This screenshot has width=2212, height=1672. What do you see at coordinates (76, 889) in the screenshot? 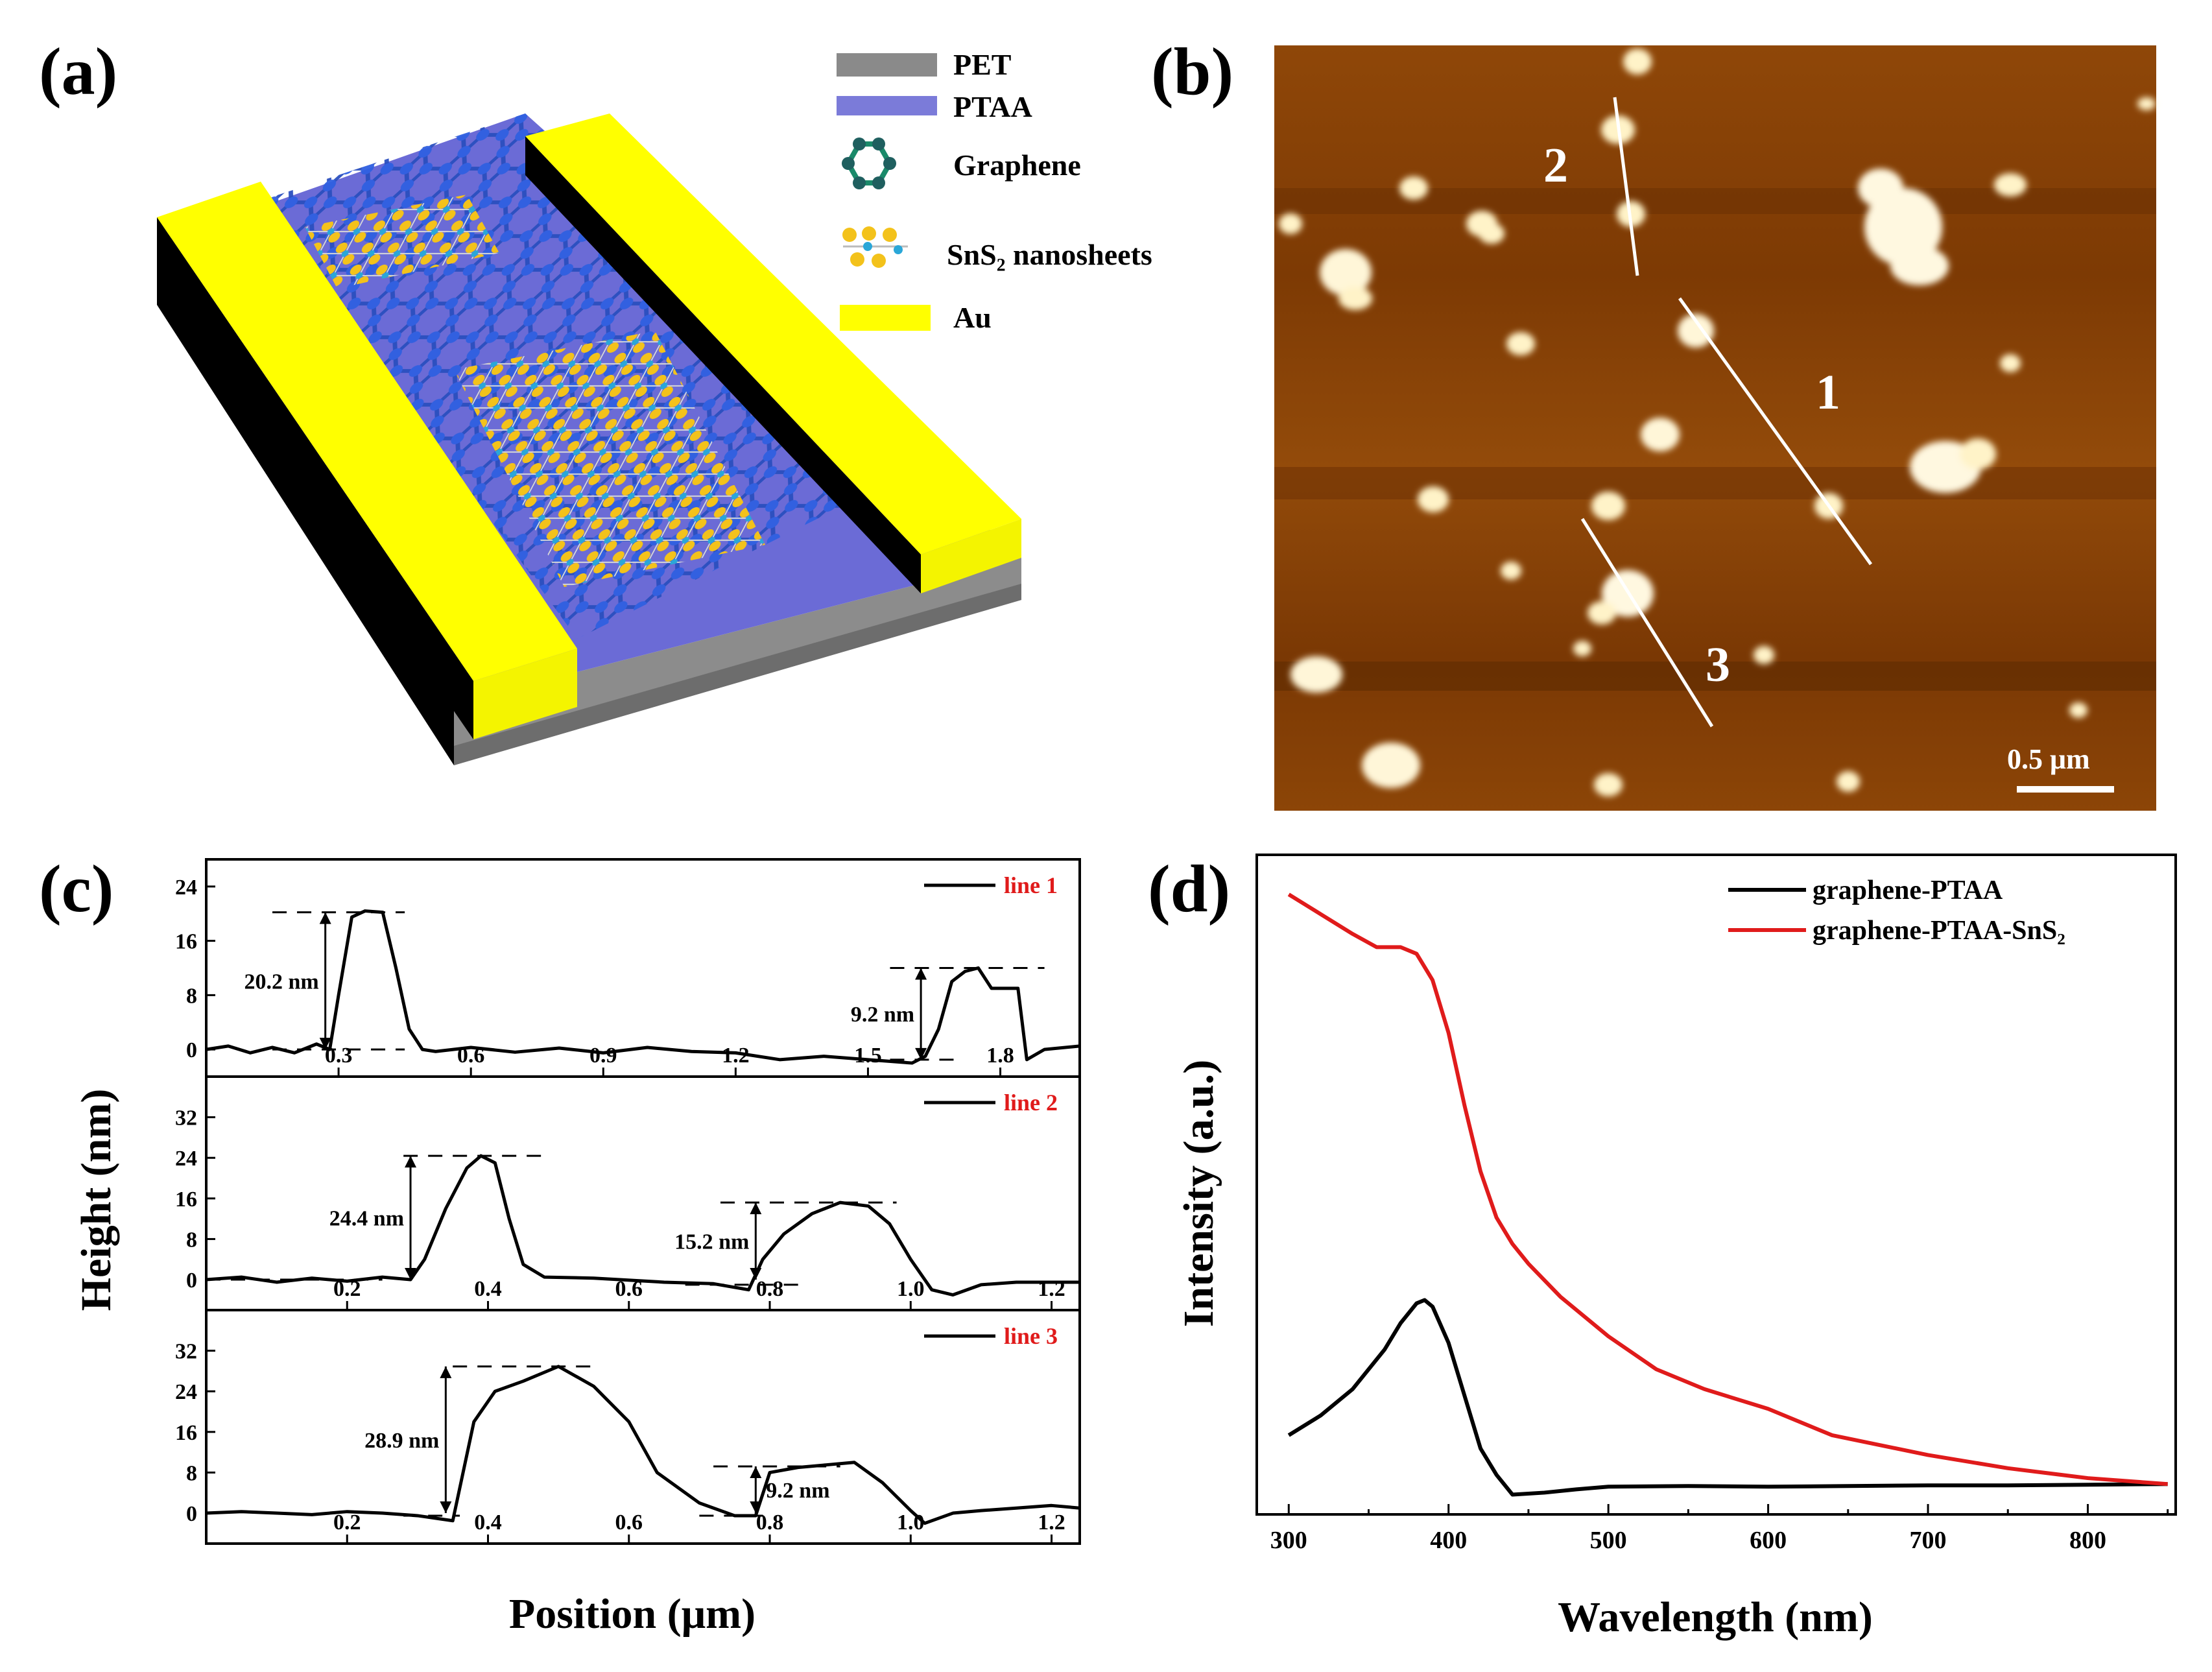
I see `panel-c-label: (c)` at bounding box center [76, 889].